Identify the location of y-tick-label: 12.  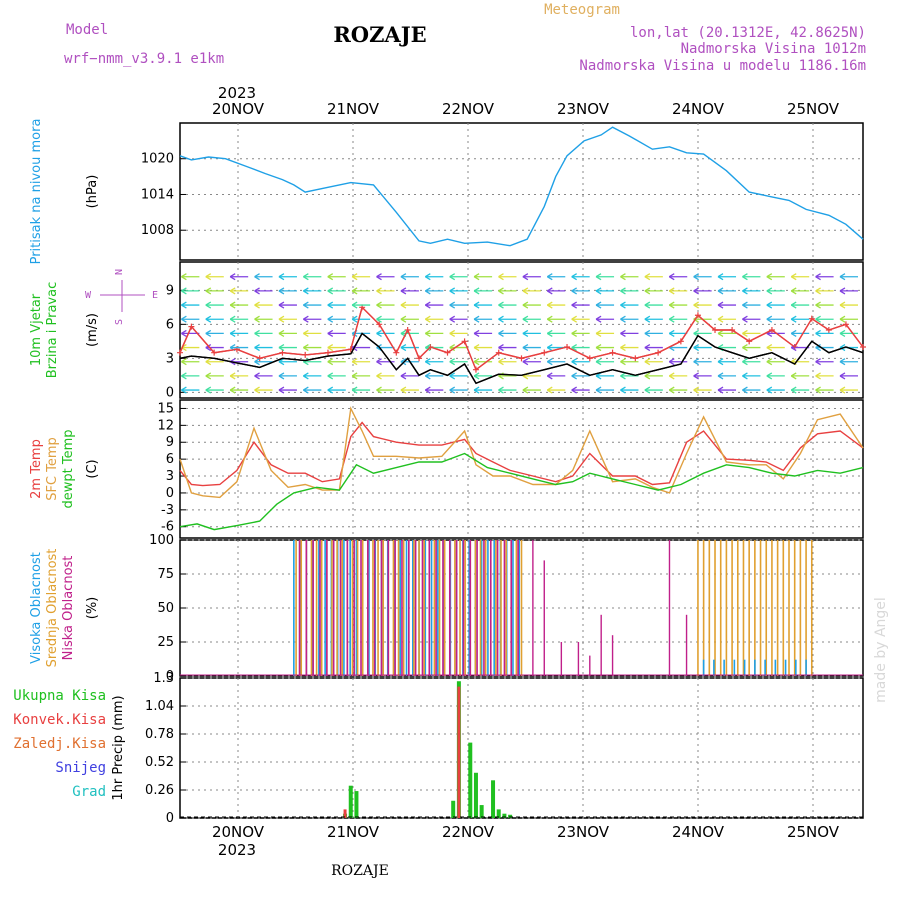
(165, 425).